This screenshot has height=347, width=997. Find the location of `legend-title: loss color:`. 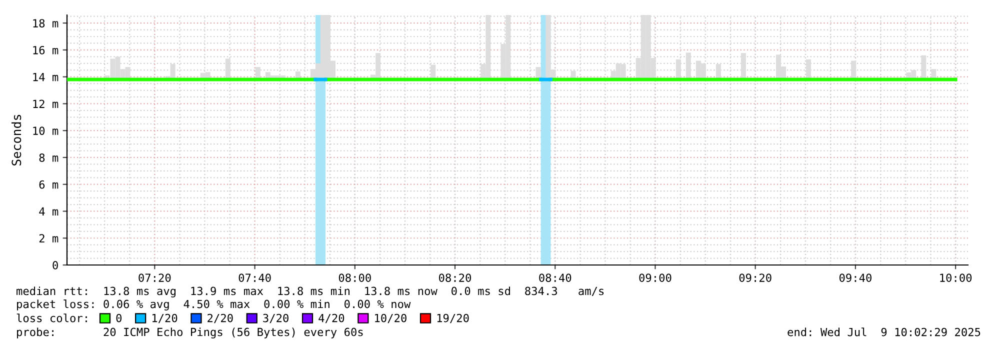

legend-title: loss color: is located at coordinates (51, 318).